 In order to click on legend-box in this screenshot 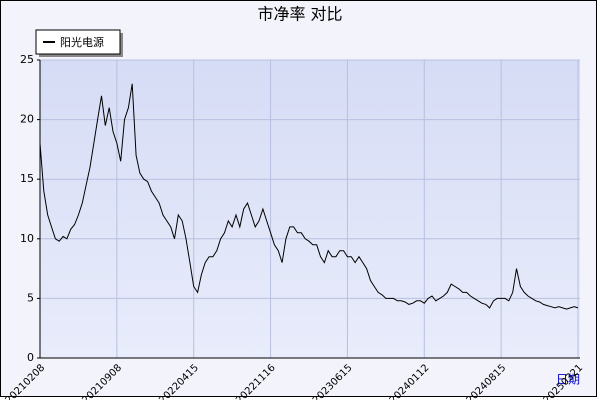, I will do `click(78, 42)`.